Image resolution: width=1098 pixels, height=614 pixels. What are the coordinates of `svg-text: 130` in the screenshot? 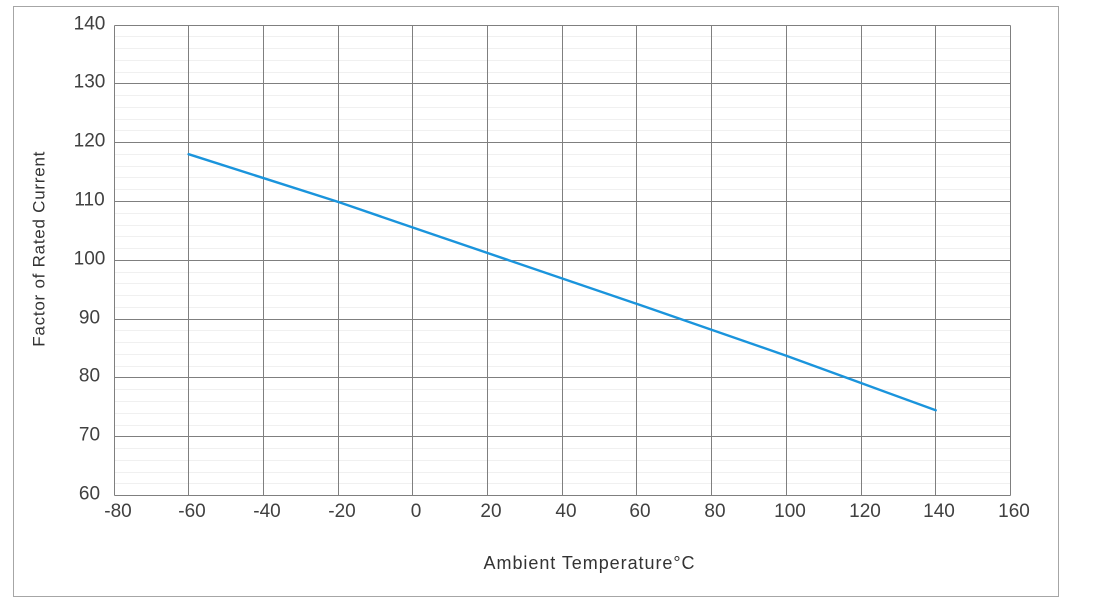 It's located at (90, 82).